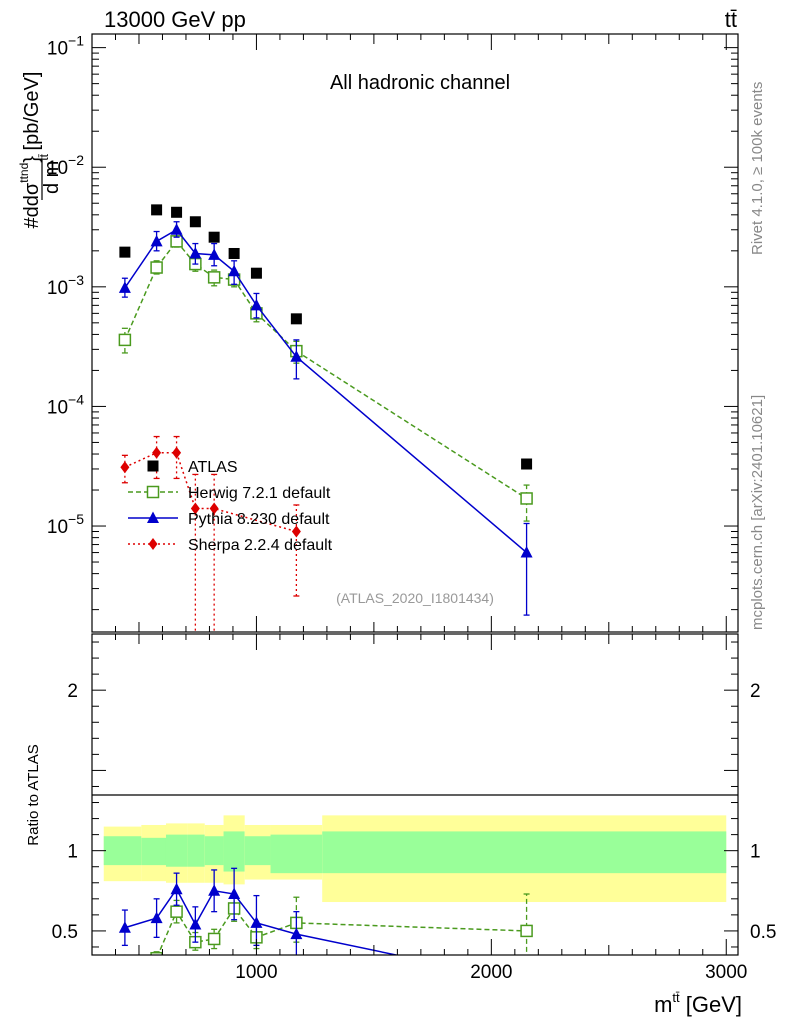 This screenshot has height=1024, width=786. What do you see at coordinates (755, 852) in the screenshot?
I see `ratio-y-tick-label-right: 1` at bounding box center [755, 852].